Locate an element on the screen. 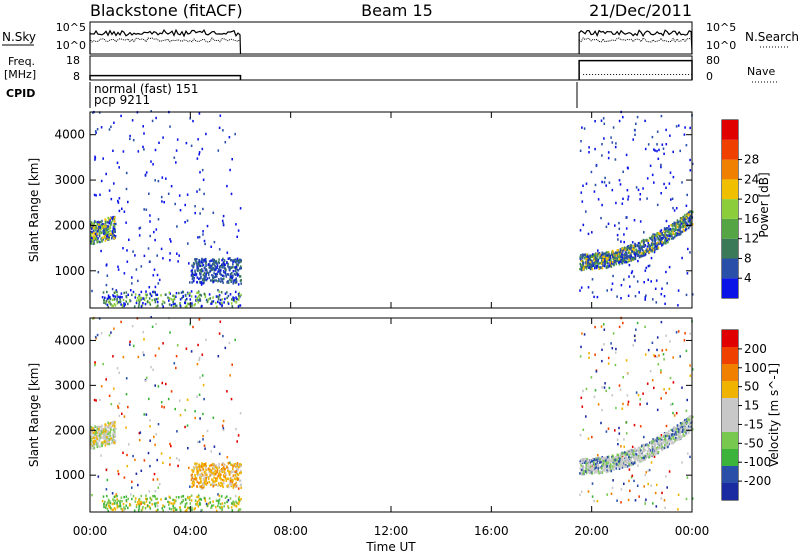  power-ylabel: Slant Range [km] is located at coordinates (34, 210).